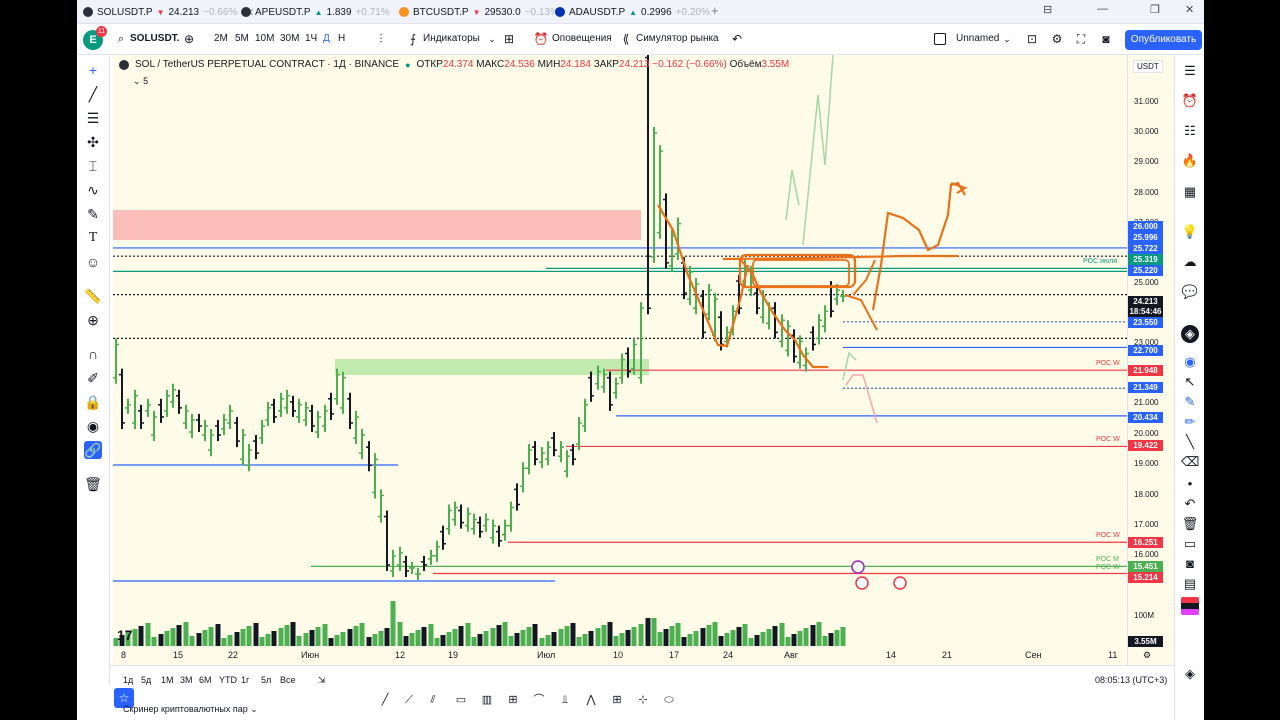 The height and width of the screenshot is (720, 1280). I want to click on pen-icon: ✎, so click(1190, 401).